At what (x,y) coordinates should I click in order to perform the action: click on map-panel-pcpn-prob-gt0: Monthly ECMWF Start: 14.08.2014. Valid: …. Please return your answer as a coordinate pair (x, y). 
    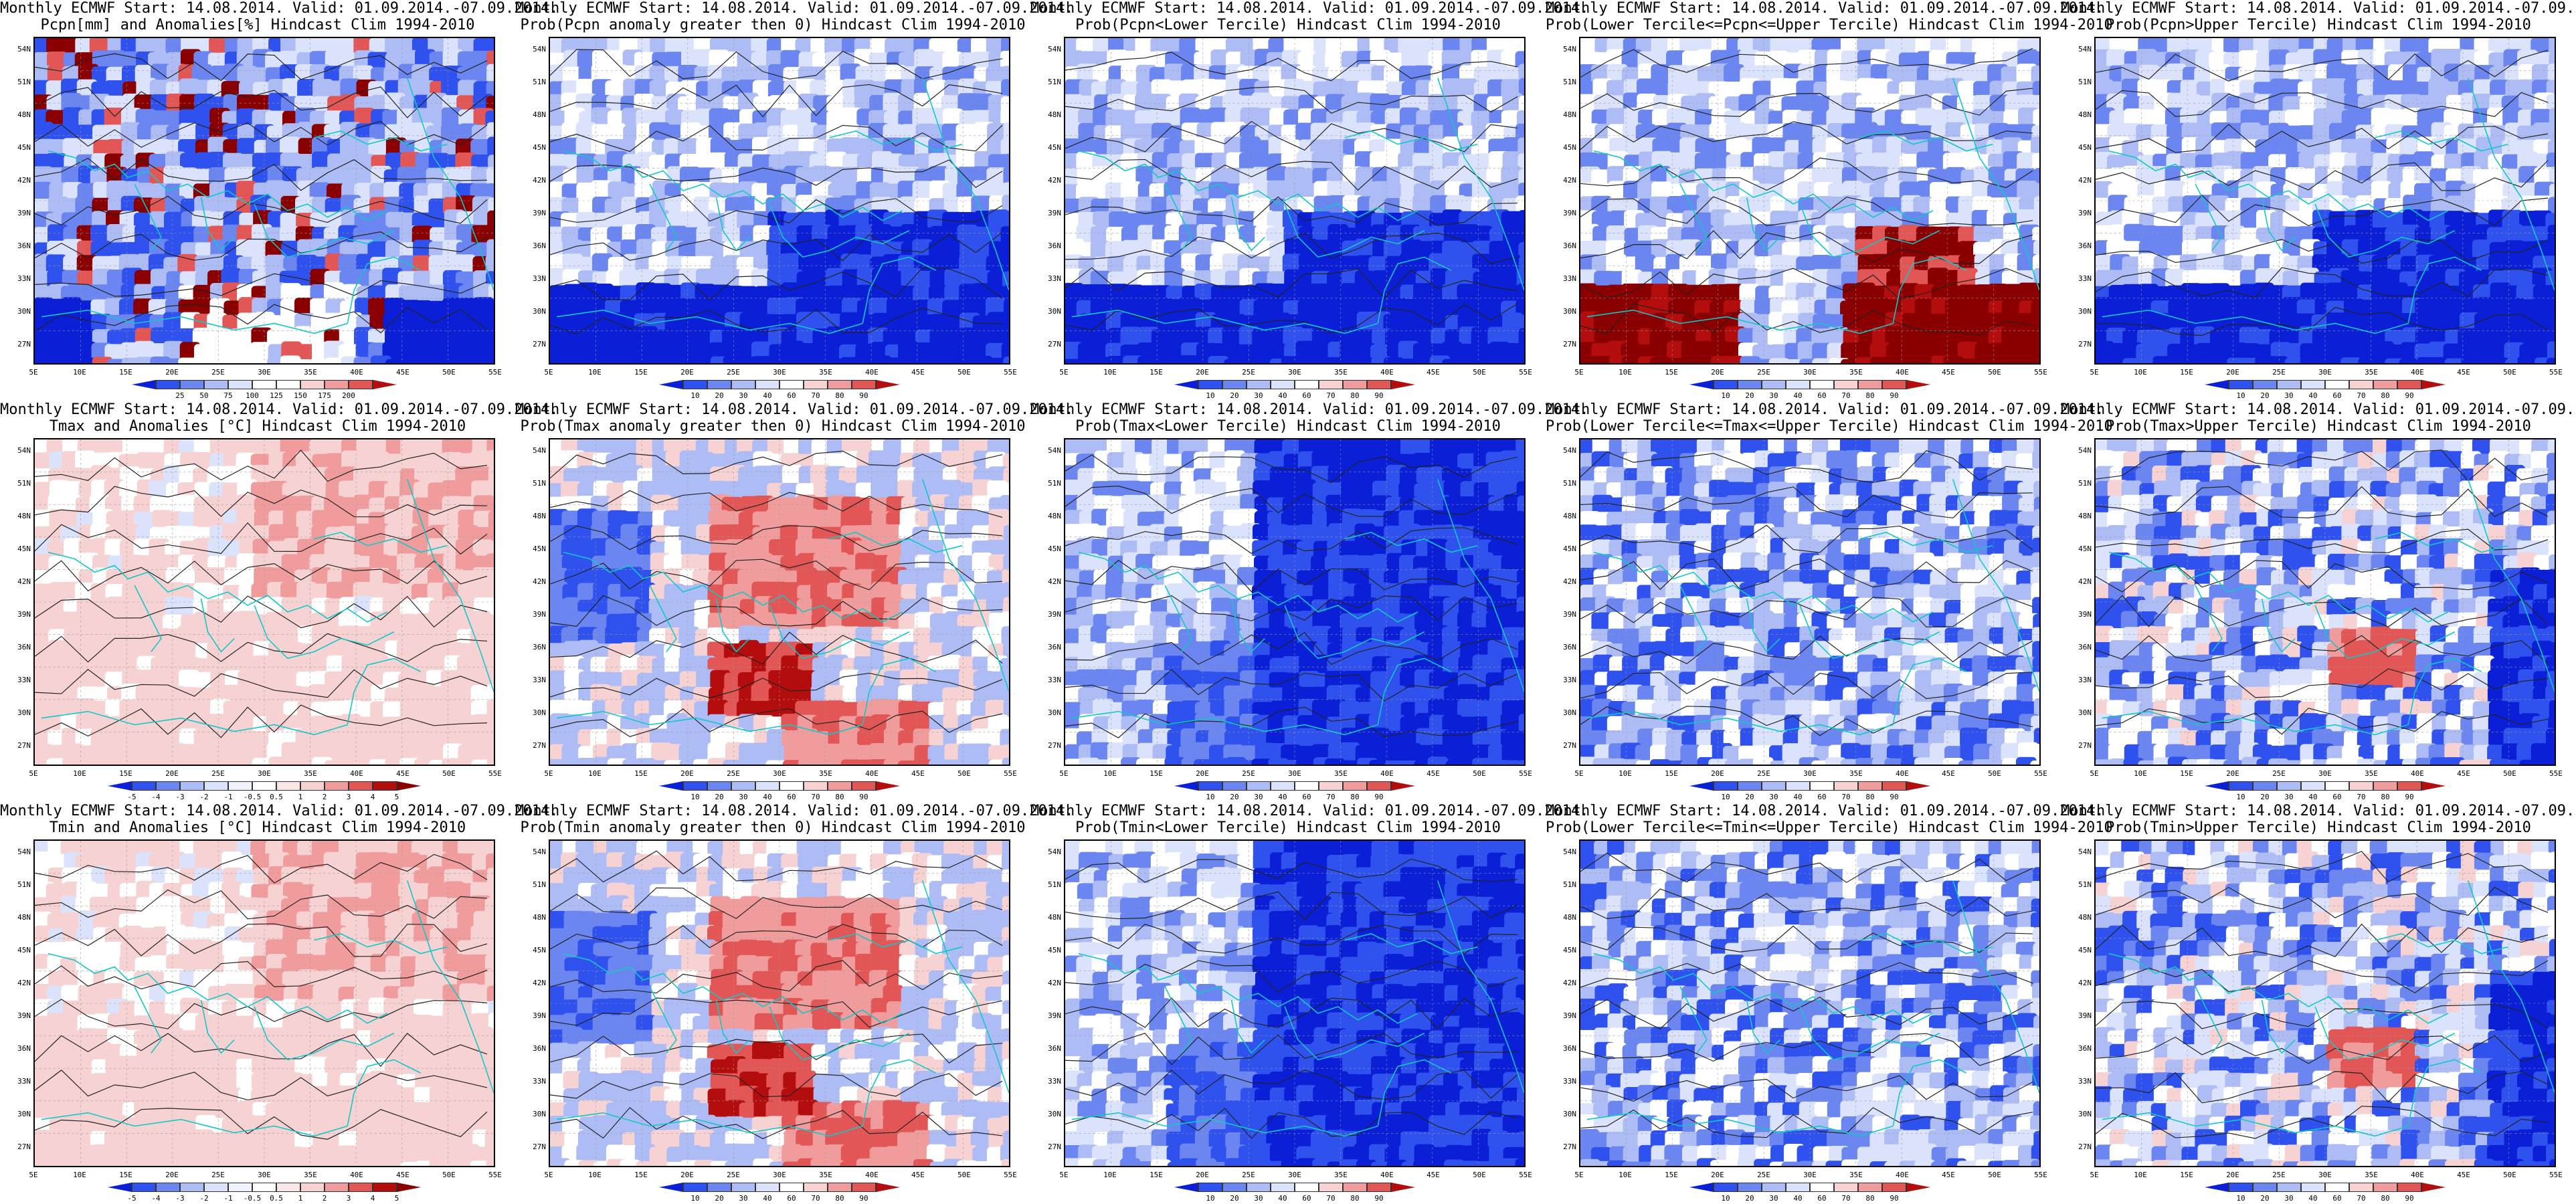
    Looking at the image, I should click on (794, 200).